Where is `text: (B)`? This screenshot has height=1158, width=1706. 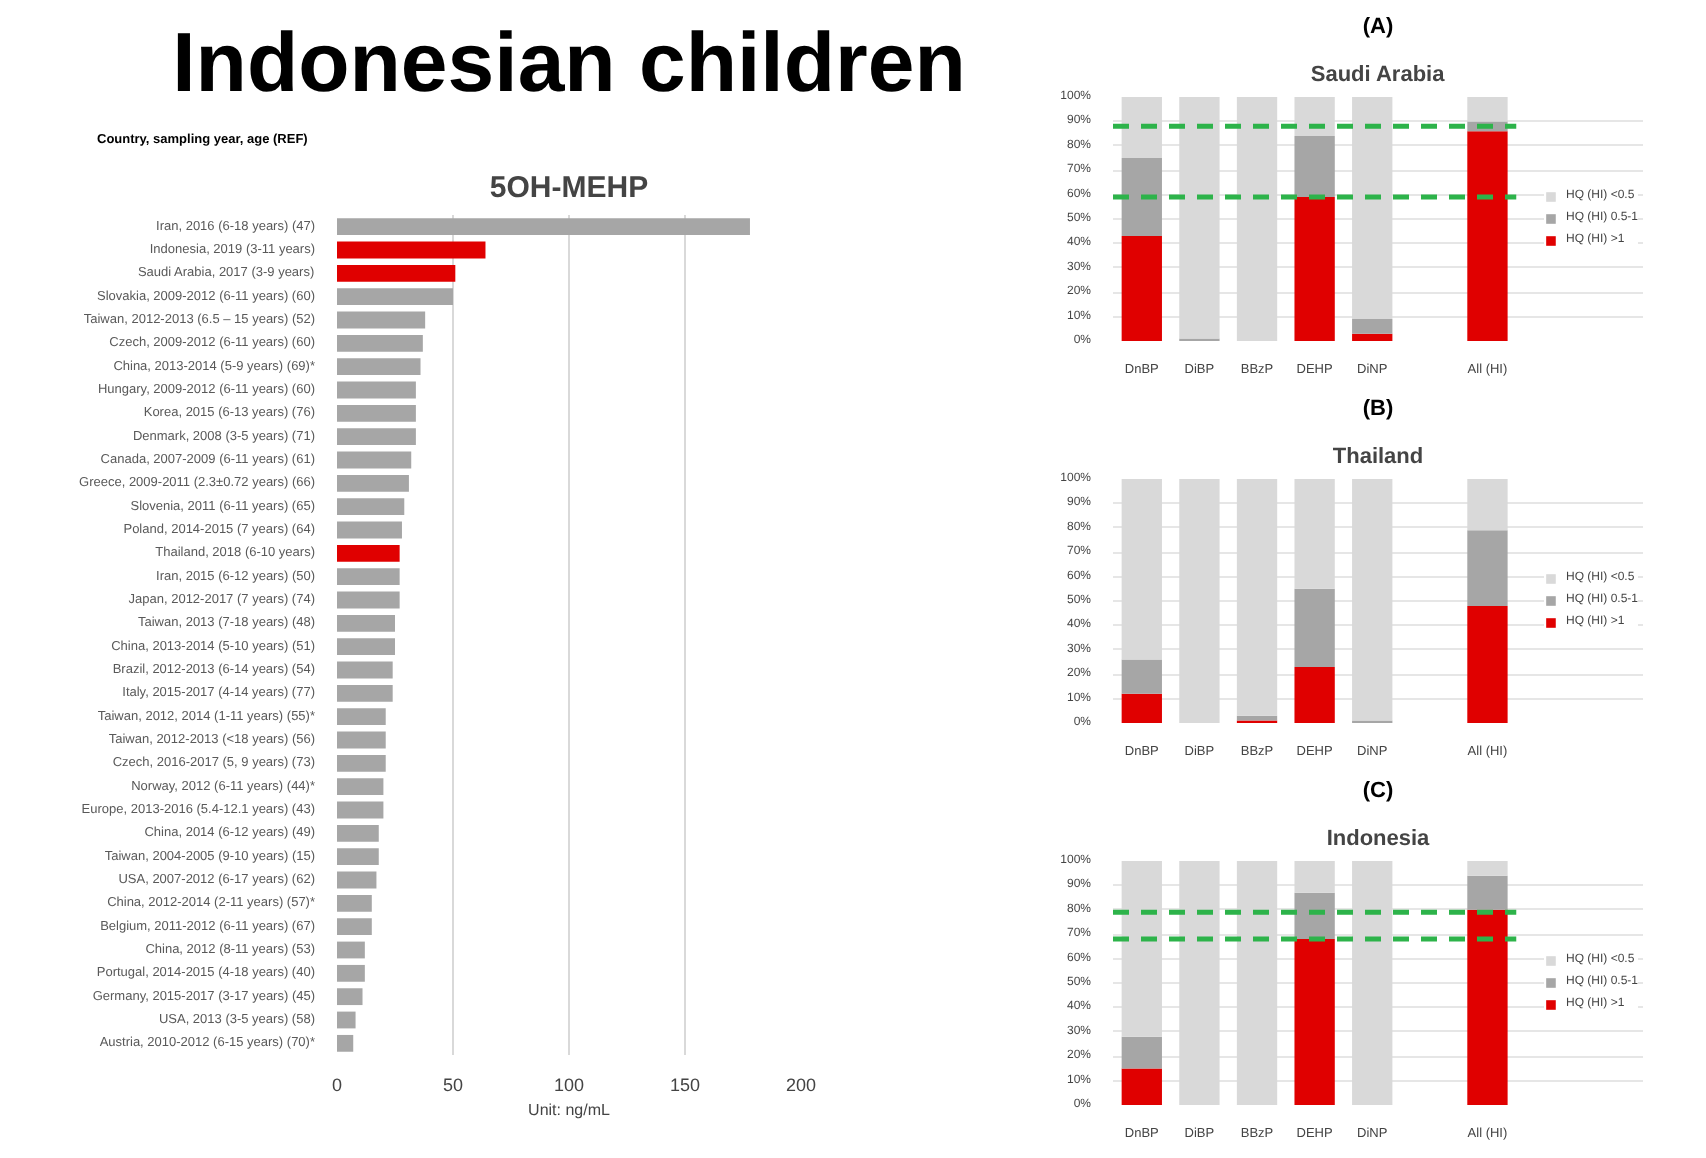
text: (B) is located at coordinates (1378, 409).